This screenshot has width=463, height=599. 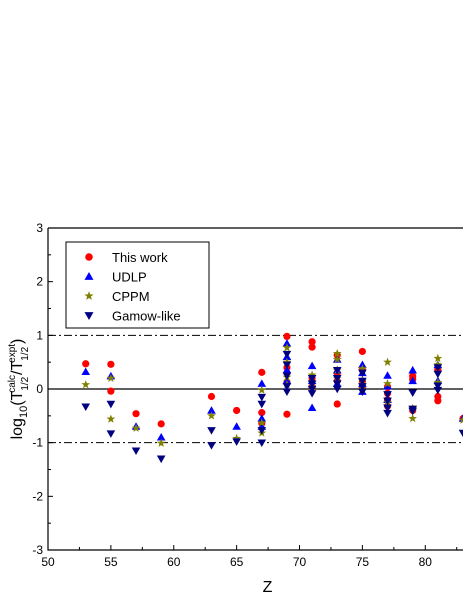 I want to click on x-tick-label: 70, so click(x=300, y=562).